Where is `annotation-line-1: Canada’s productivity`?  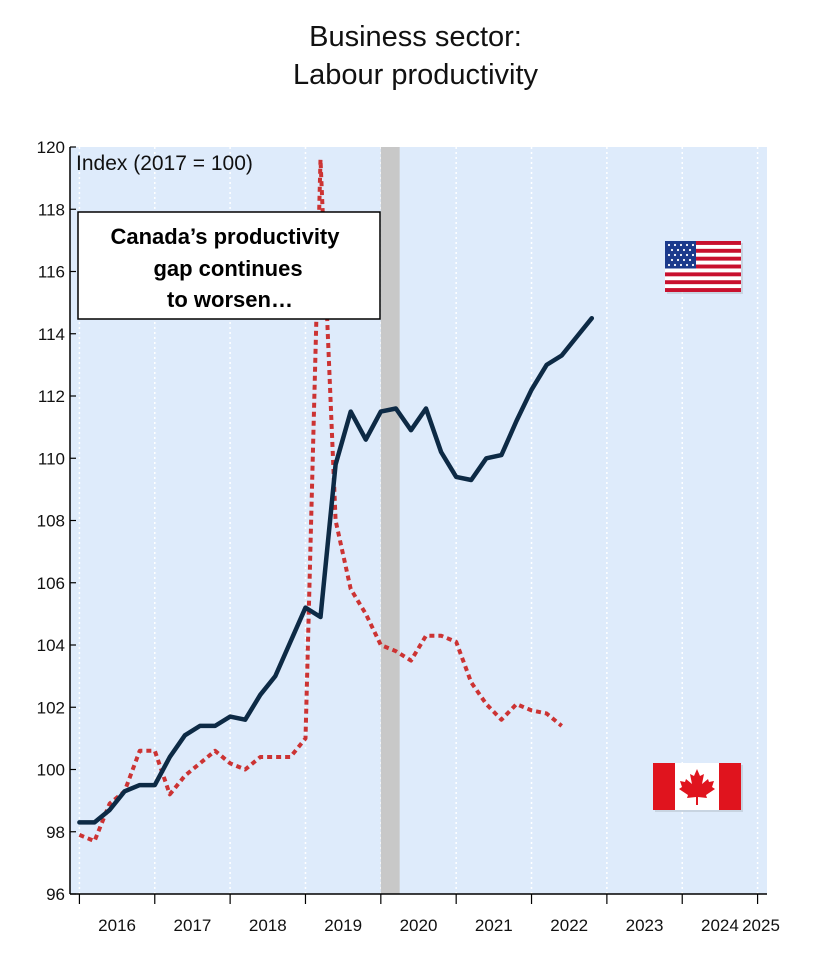
annotation-line-1: Canada’s productivity is located at coordinates (225, 236).